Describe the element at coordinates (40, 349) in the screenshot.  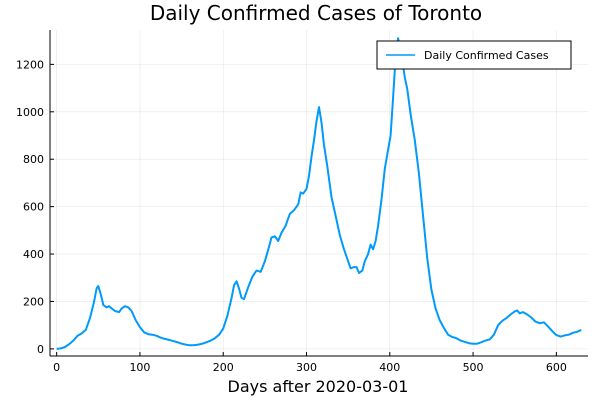
I see `y-tick-label: 0` at that location.